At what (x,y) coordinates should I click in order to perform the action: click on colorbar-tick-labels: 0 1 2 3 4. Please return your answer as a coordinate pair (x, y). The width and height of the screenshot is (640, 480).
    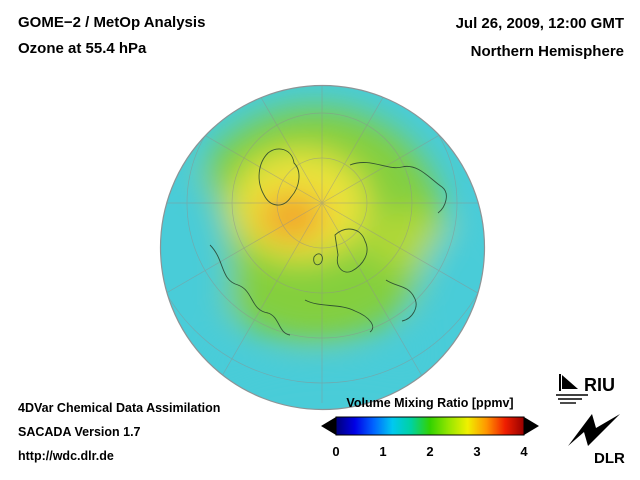
    Looking at the image, I should click on (430, 450).